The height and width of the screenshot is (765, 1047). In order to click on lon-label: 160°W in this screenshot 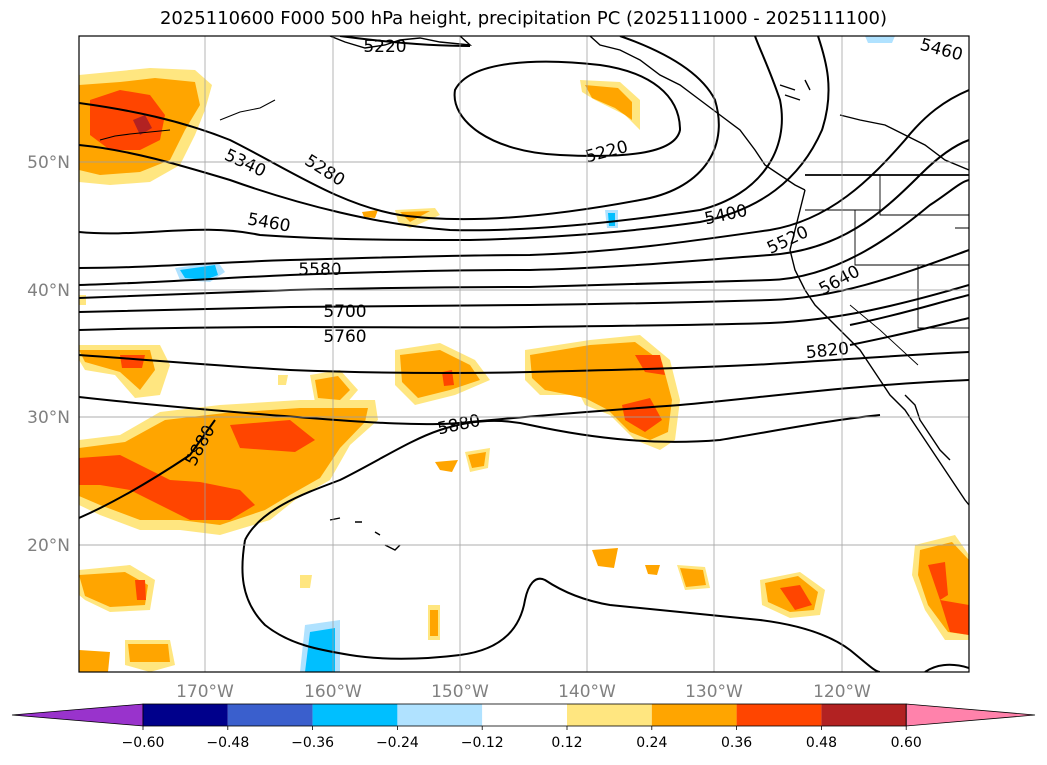, I will do `click(333, 692)`.